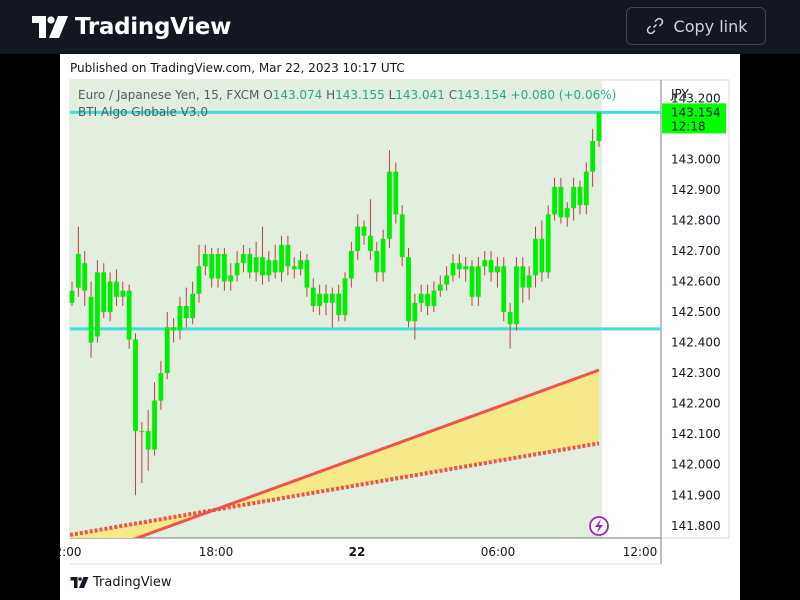  I want to click on high-label: H, so click(330, 95).